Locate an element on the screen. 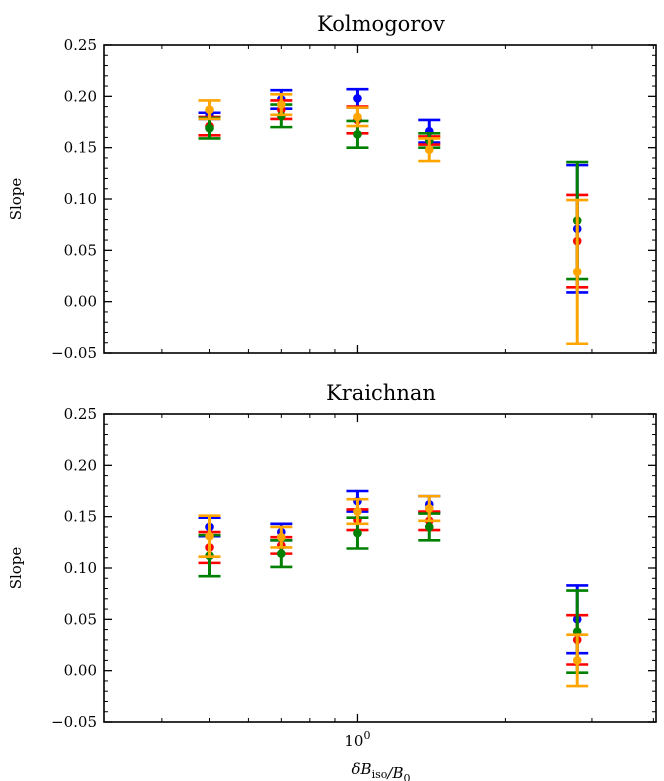  panel-title: Kolmogorov is located at coordinates (381, 24).